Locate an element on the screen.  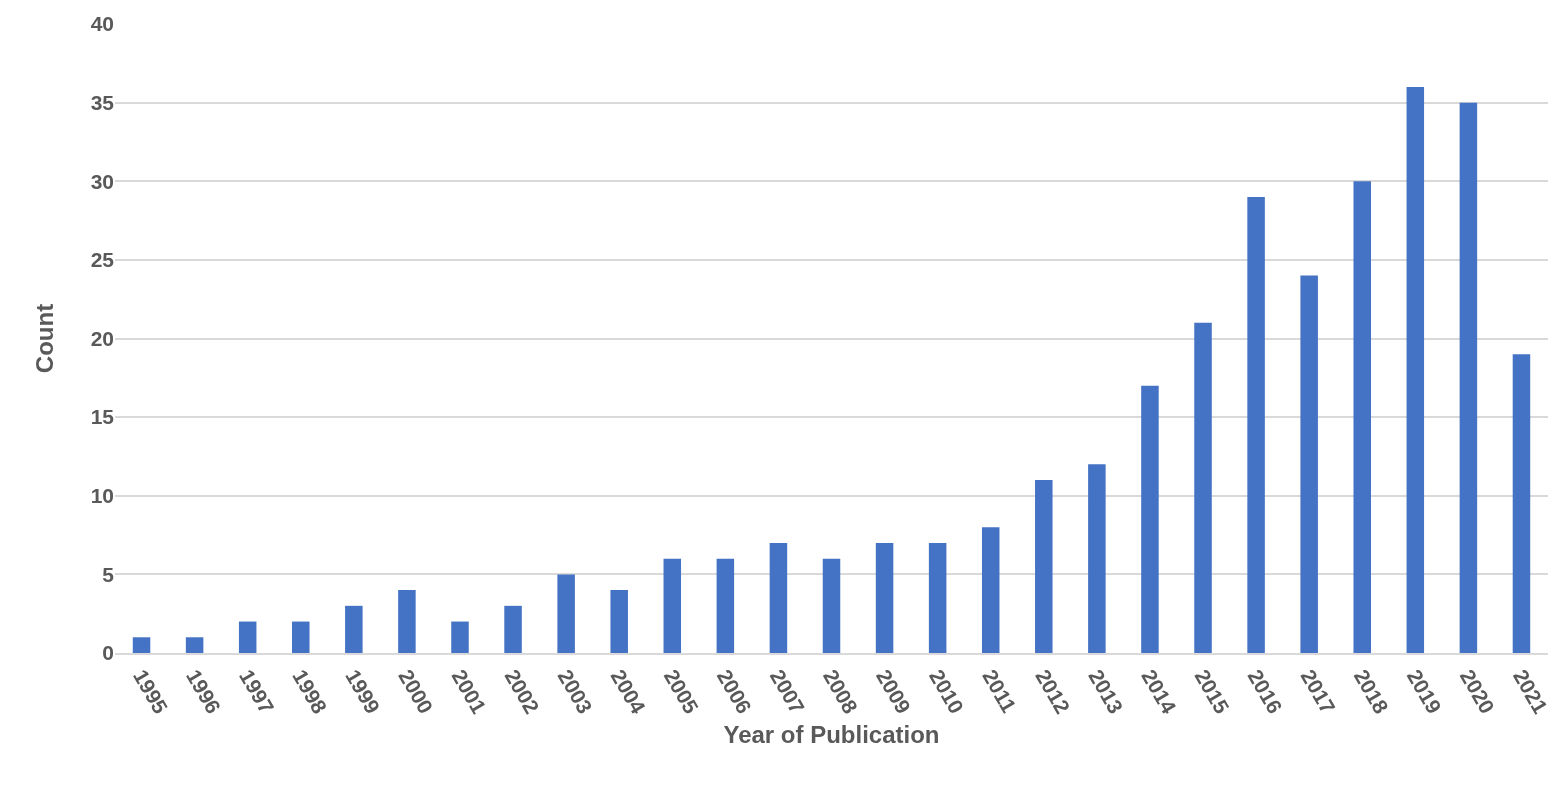
y-tick-label: 40 is located at coordinates (102, 24).